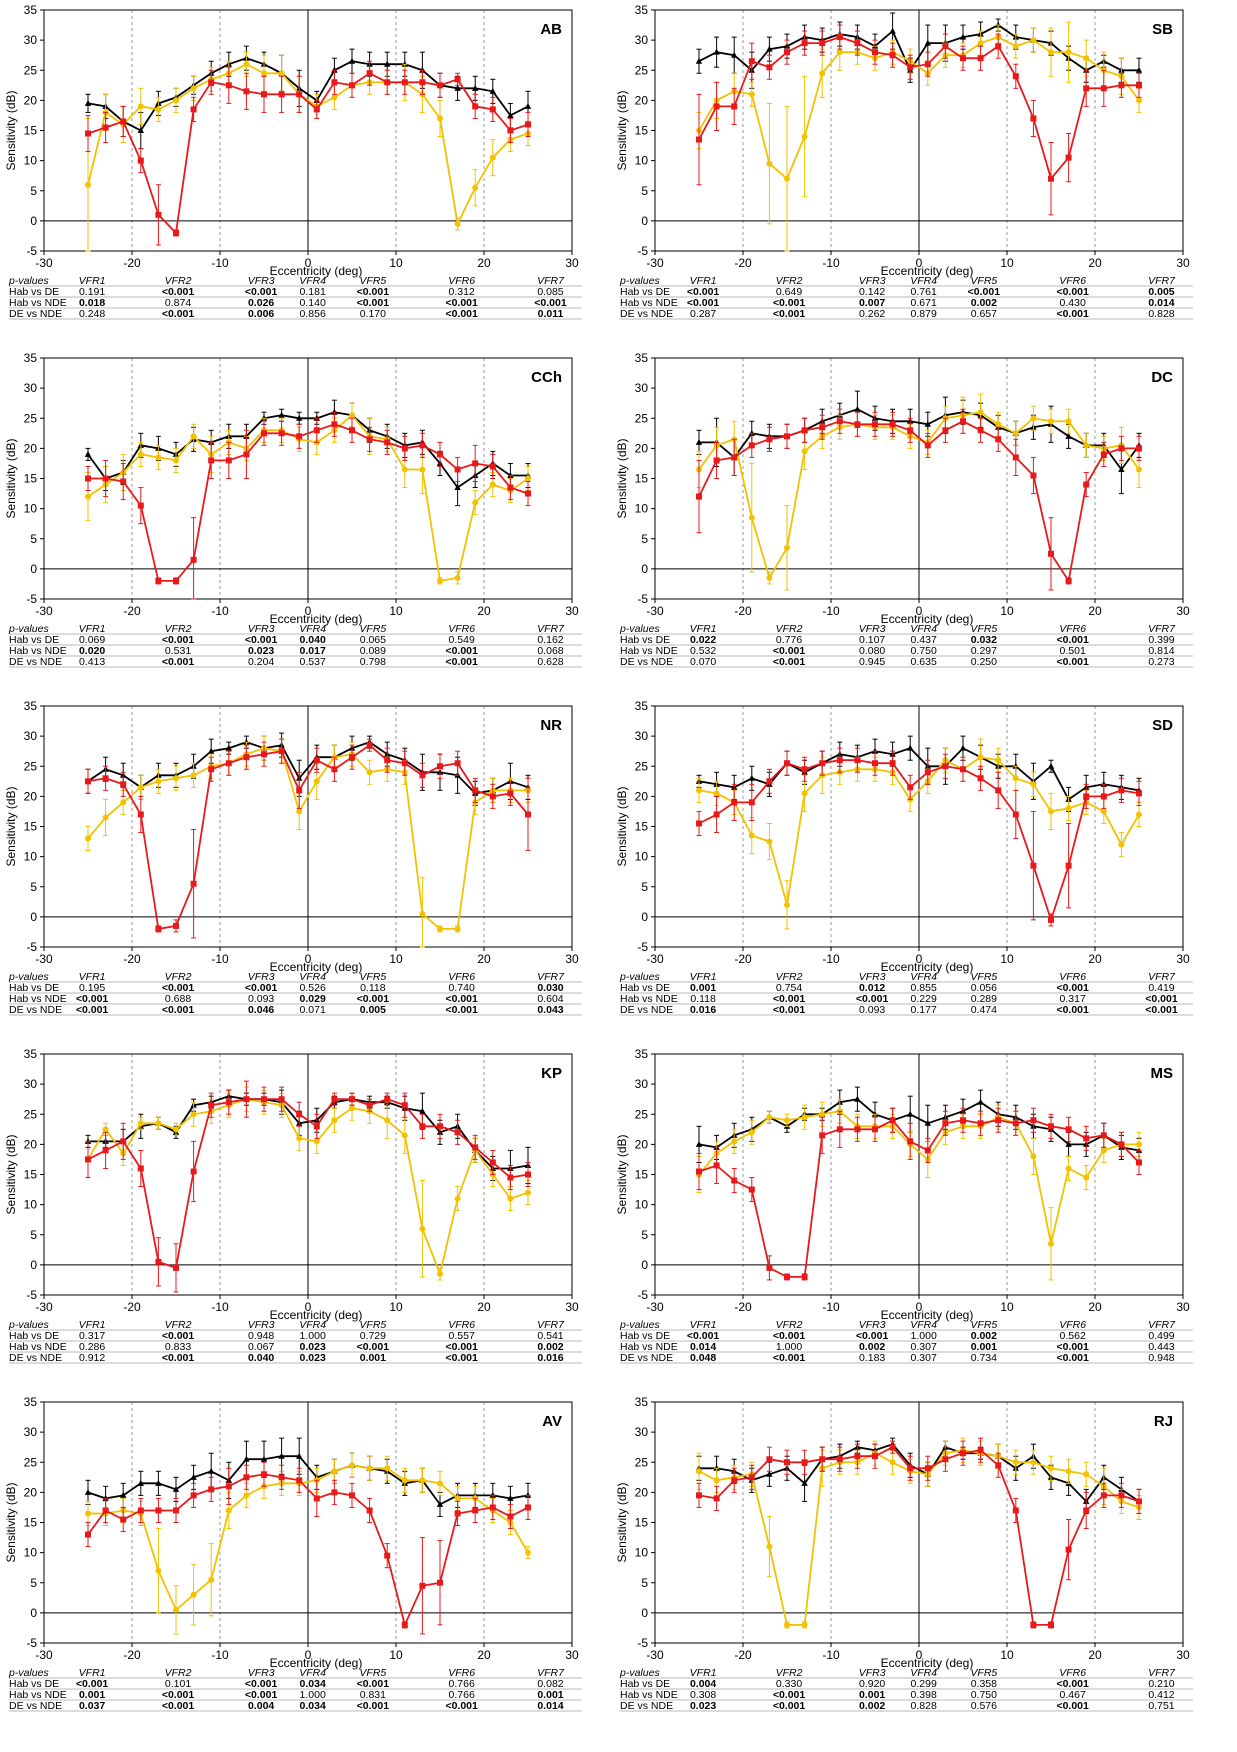 The height and width of the screenshot is (1752, 1237). I want to click on p-value-cell: 0.023, so click(313, 1358).